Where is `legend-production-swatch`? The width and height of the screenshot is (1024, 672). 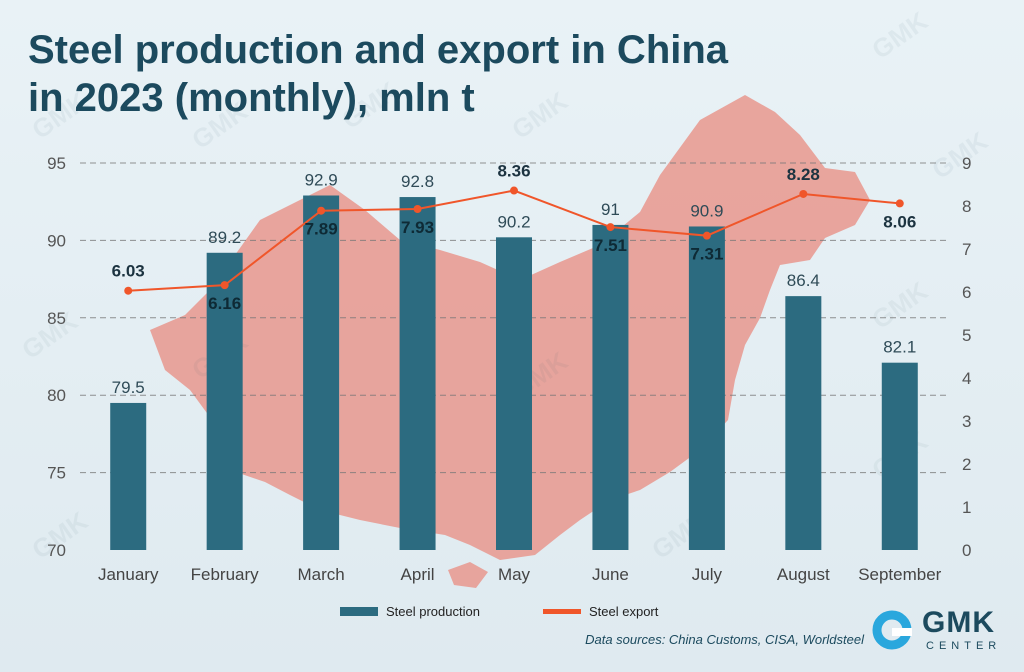 legend-production-swatch is located at coordinates (359, 611).